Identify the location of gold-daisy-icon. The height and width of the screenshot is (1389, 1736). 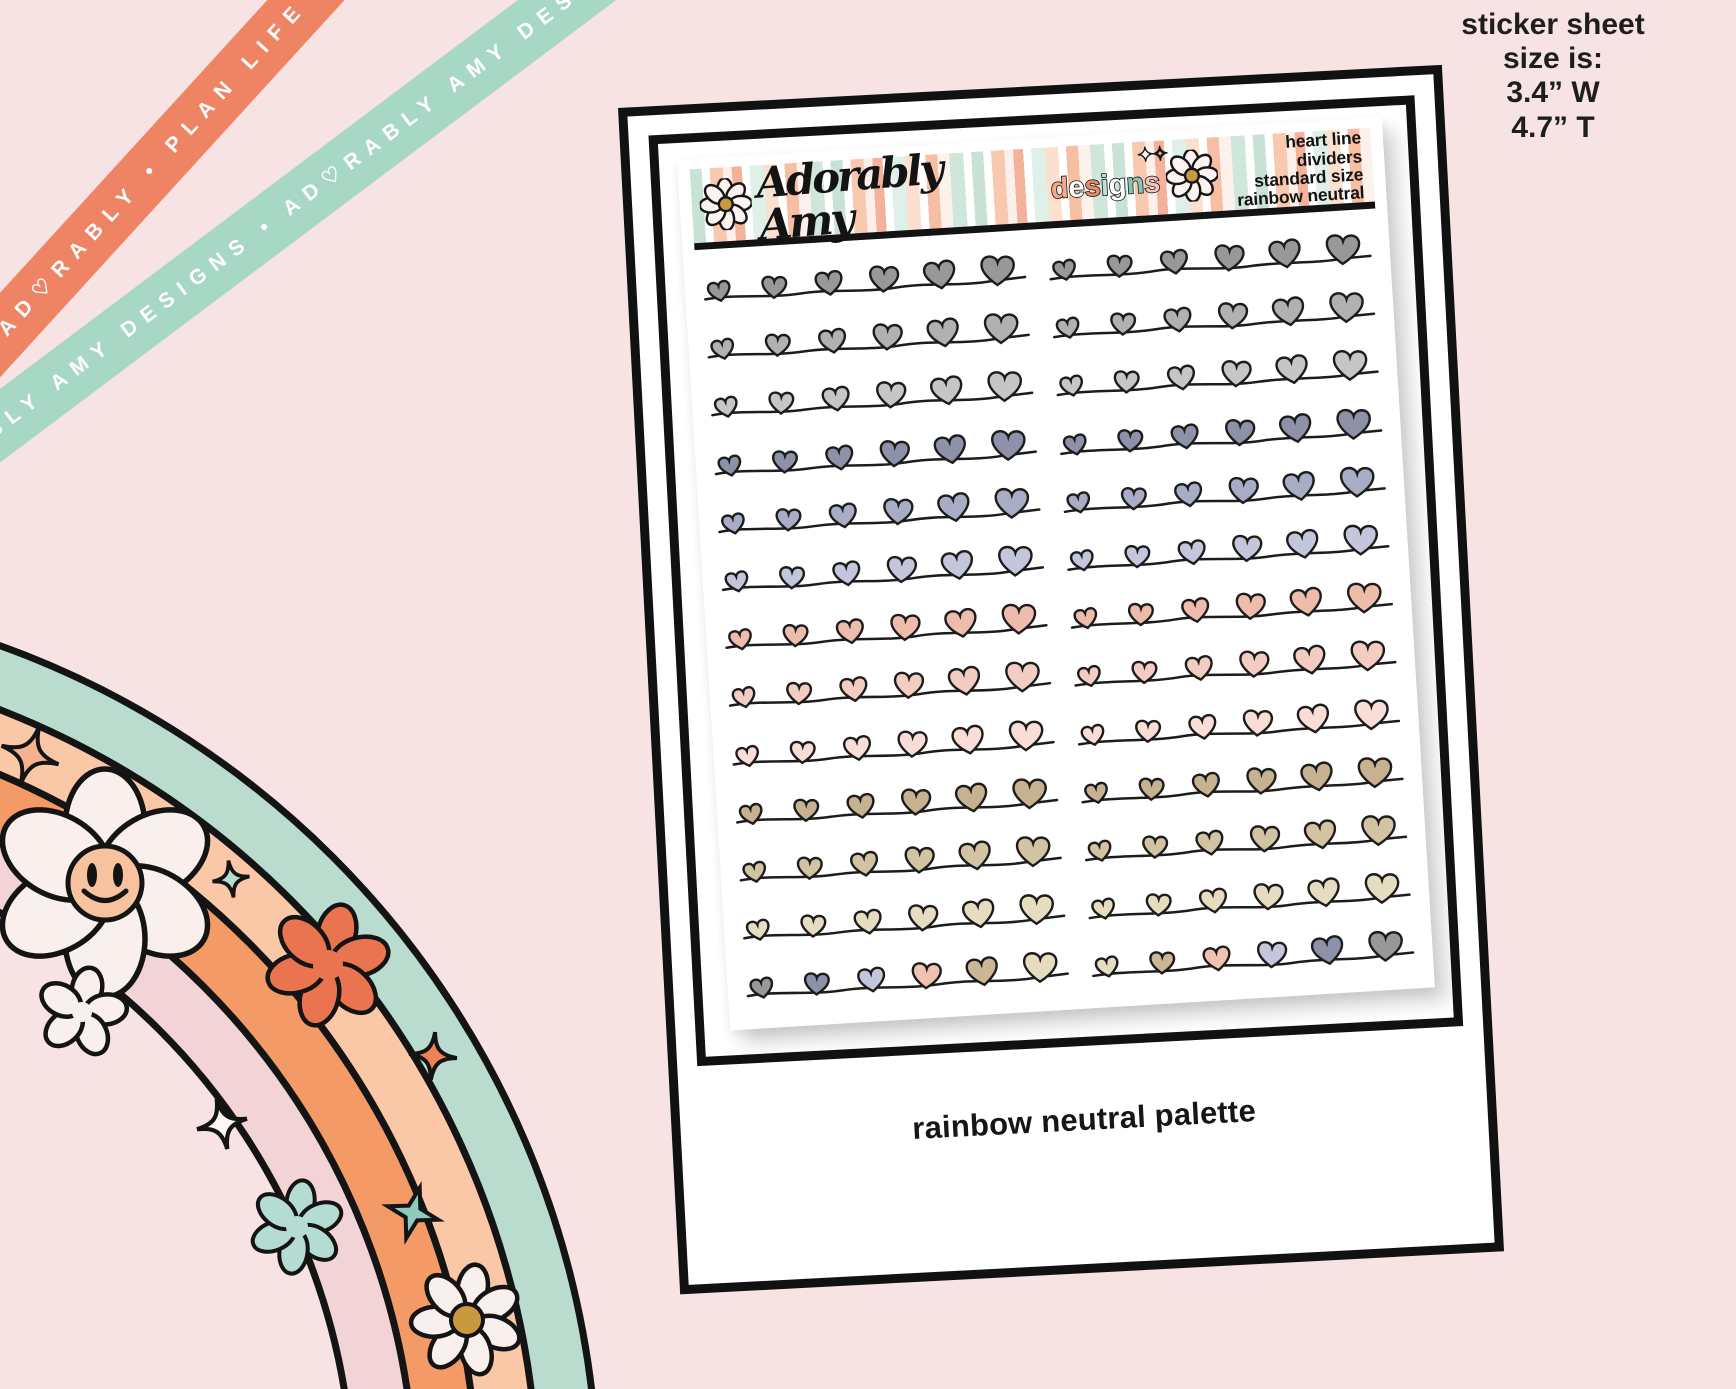
(465, 1319).